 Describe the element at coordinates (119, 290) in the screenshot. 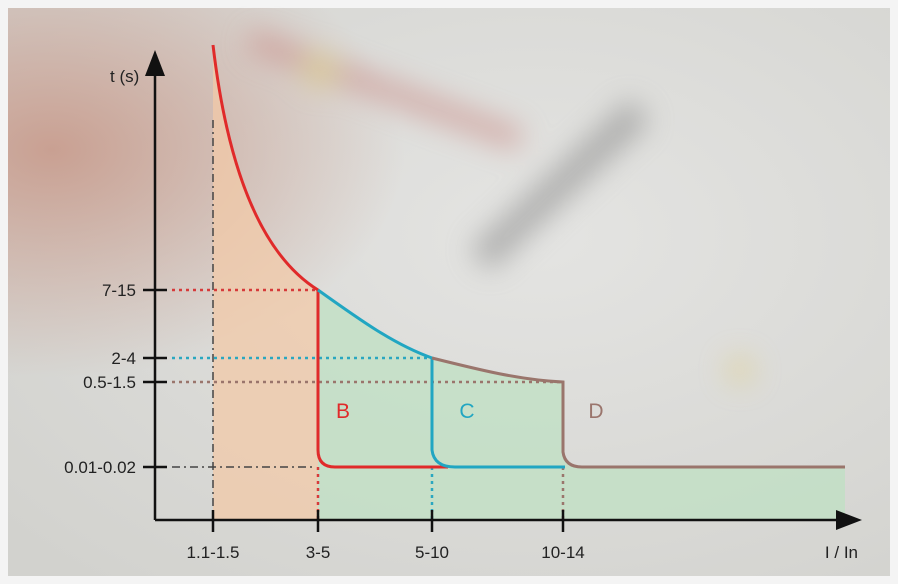

I see `y-tick-label: 7-15` at that location.